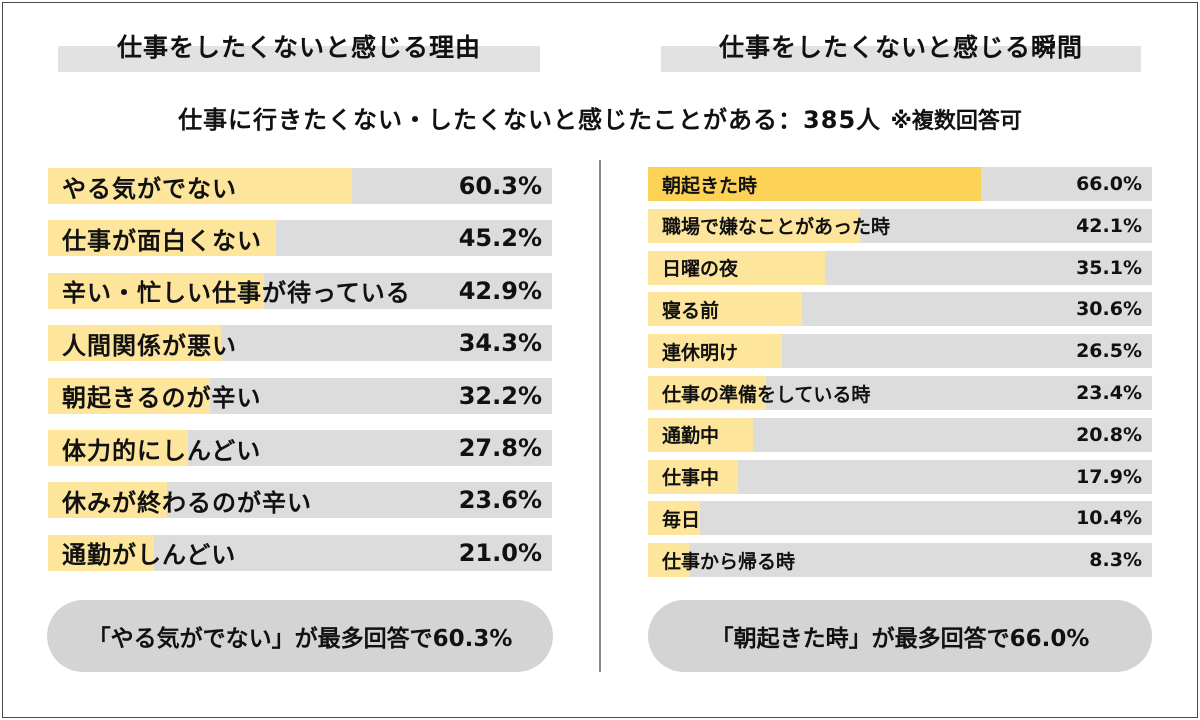 This screenshot has width=1200, height=720. I want to click on reason-bar-value: 21.0%, so click(500, 552).